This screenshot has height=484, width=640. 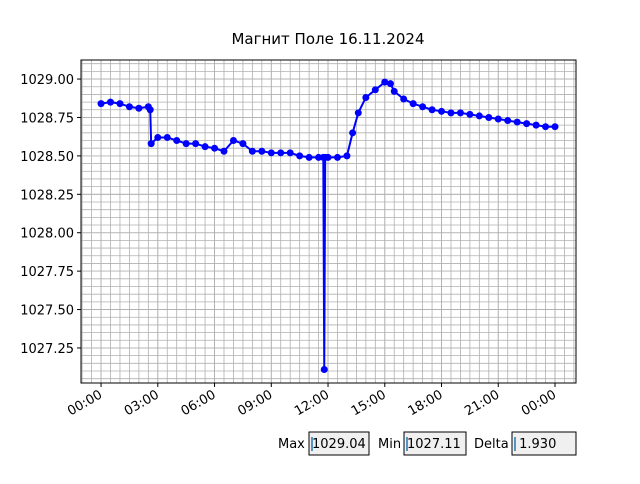 What do you see at coordinates (47, 80) in the screenshot?
I see `y-tick-label: 1029.00` at bounding box center [47, 80].